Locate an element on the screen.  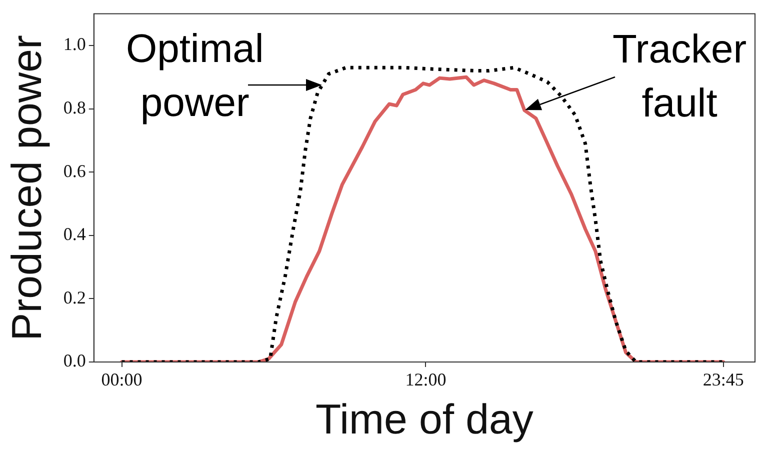
x-tick-label: 23:45 is located at coordinates (723, 380).